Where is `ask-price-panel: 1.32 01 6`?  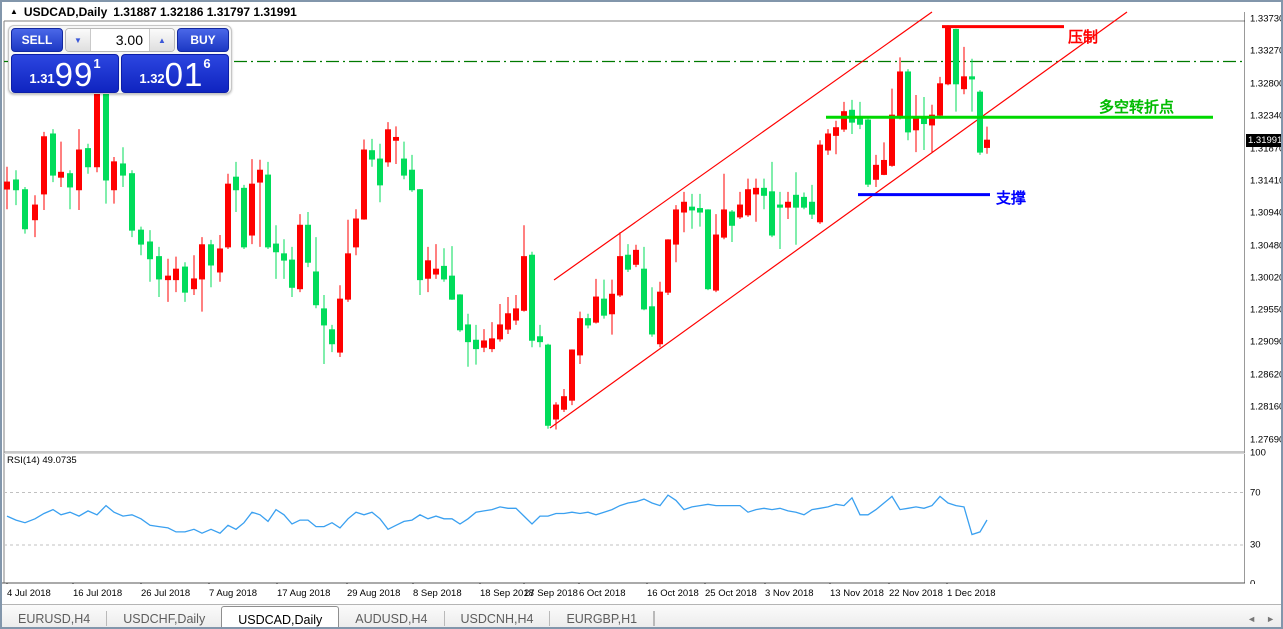
ask-price-panel: 1.32 01 6 is located at coordinates (175, 73).